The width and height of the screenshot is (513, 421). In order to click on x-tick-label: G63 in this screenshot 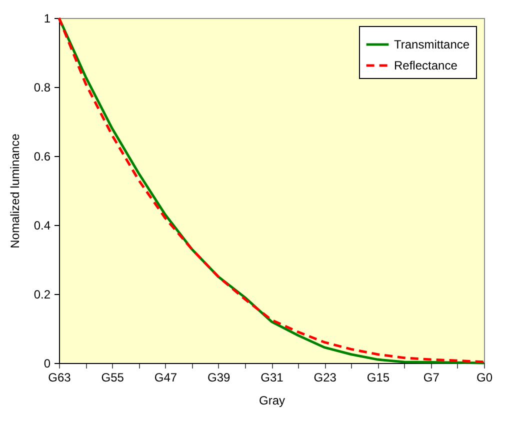, I will do `click(60, 377)`.